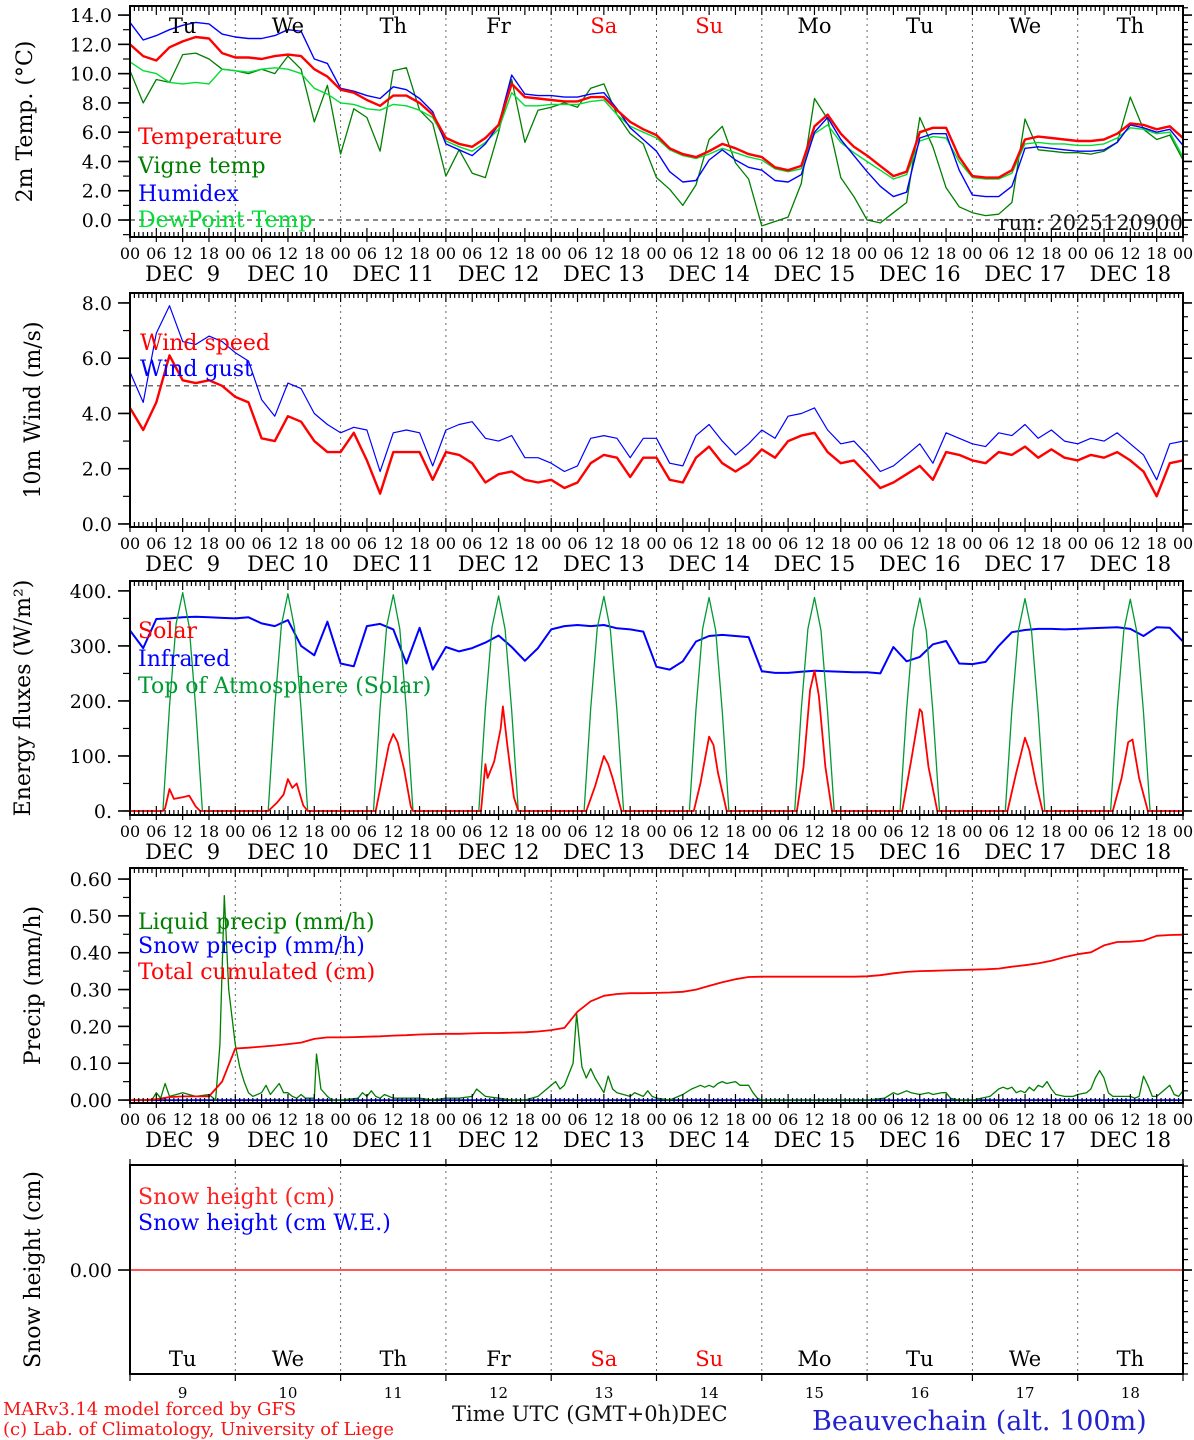 The image size is (1194, 1440). Describe the element at coordinates (91, 45) in the screenshot. I see `ytick-label: 12.0` at that location.